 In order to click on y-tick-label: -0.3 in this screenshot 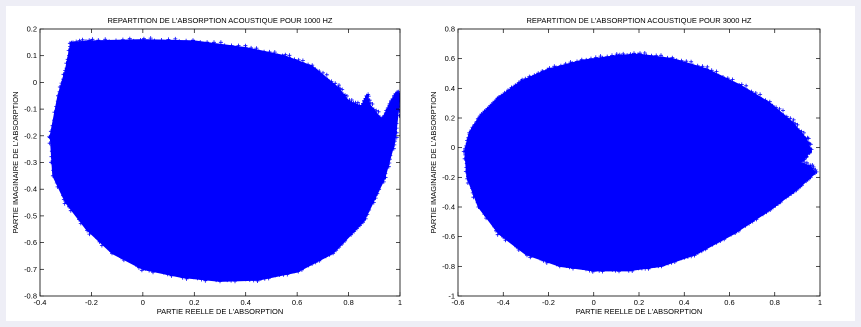, I will do `click(30, 162)`.